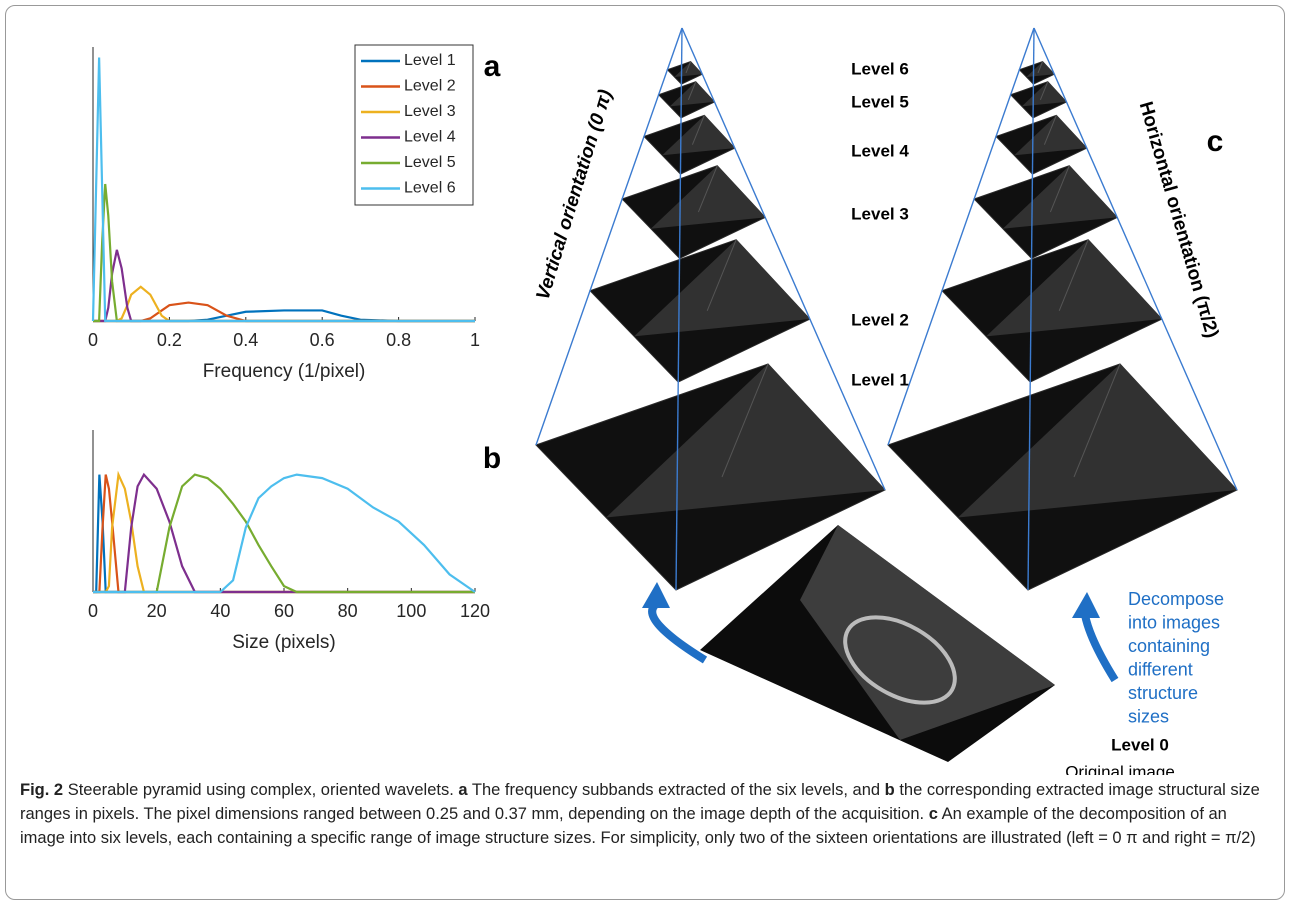 This screenshot has height=905, width=1292. What do you see at coordinates (880, 379) in the screenshot?
I see `level-label: Level 1` at bounding box center [880, 379].